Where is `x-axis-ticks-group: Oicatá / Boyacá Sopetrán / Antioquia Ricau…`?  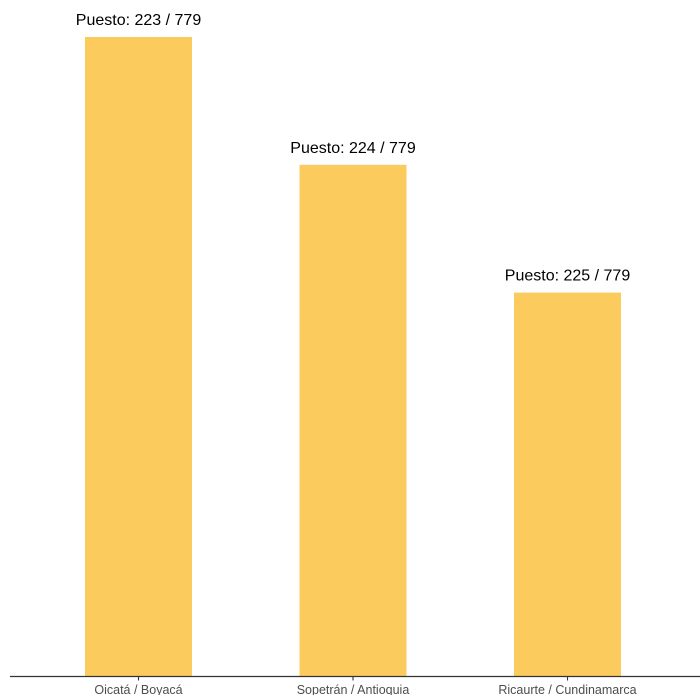
x-axis-ticks-group: Oicatá / Boyacá Sopetrán / Antioquia Ricau… is located at coordinates (365, 685).